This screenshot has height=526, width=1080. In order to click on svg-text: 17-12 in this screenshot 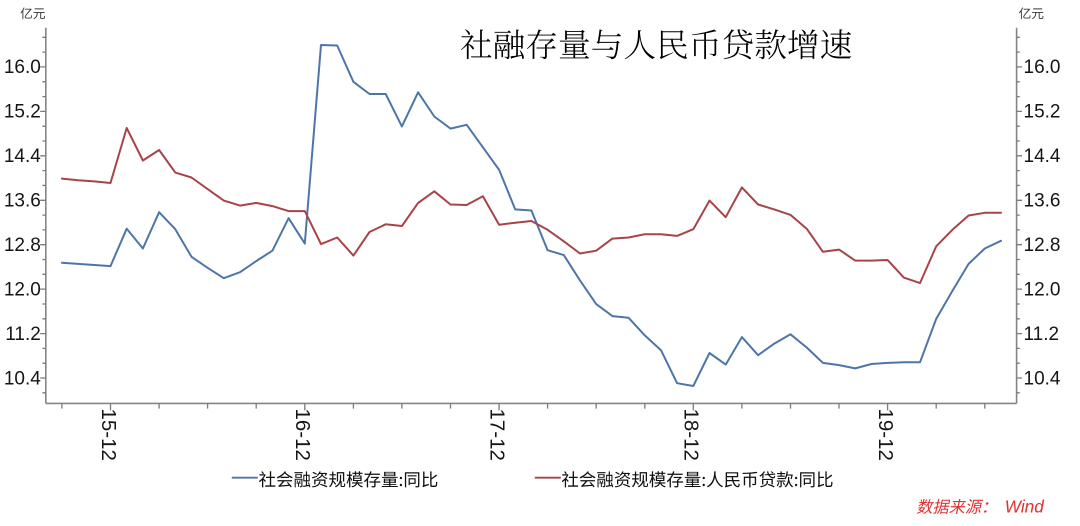, I will do `click(497, 435)`.